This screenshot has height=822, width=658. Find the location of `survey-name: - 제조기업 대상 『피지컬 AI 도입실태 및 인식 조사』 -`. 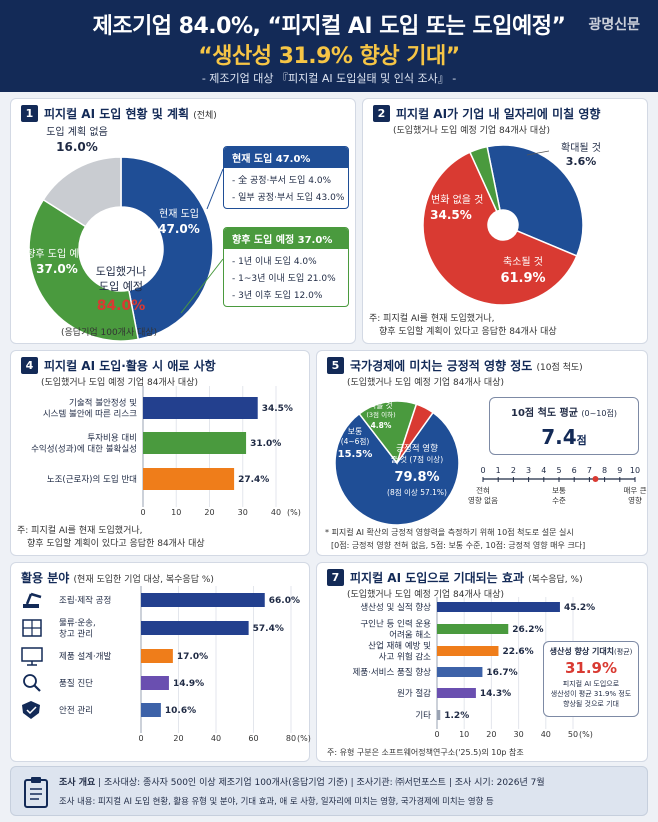

survey-name: - 제조기업 대상 『피지컬 AI 도입실태 및 인식 조사』 - is located at coordinates (329, 78).